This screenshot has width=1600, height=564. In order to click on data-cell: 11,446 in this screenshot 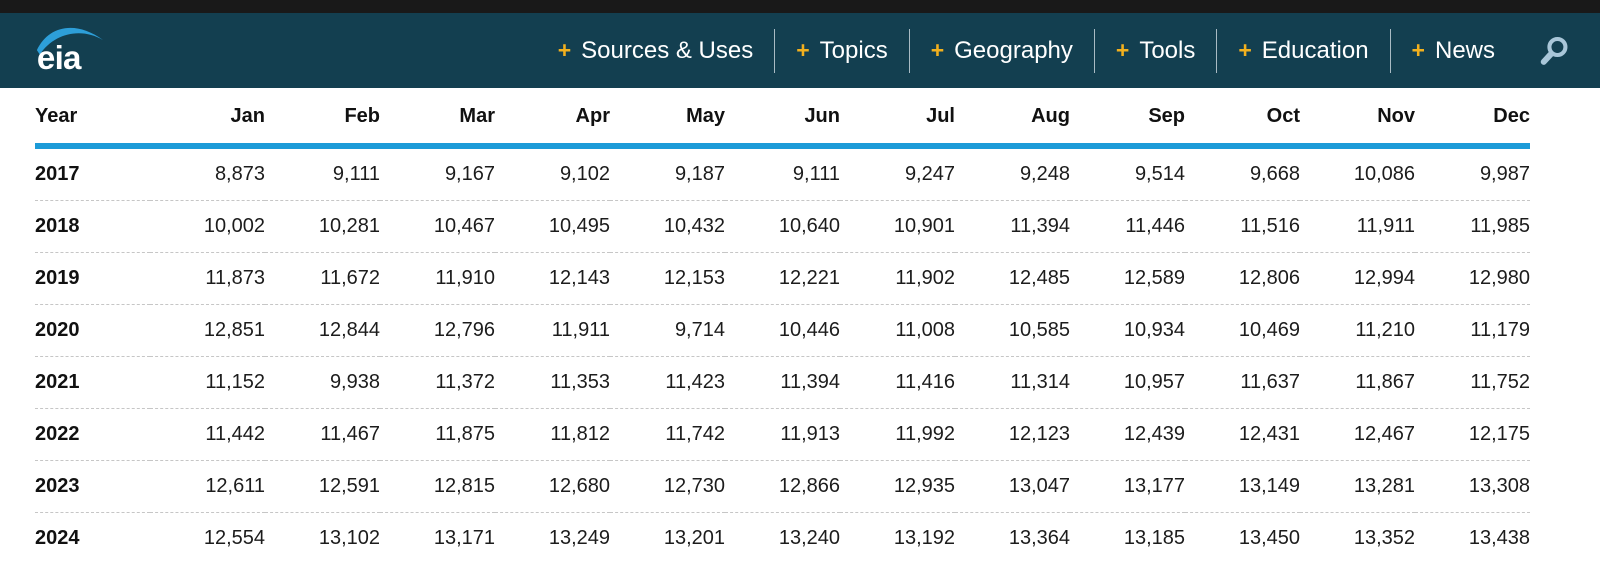, I will do `click(1127, 227)`.